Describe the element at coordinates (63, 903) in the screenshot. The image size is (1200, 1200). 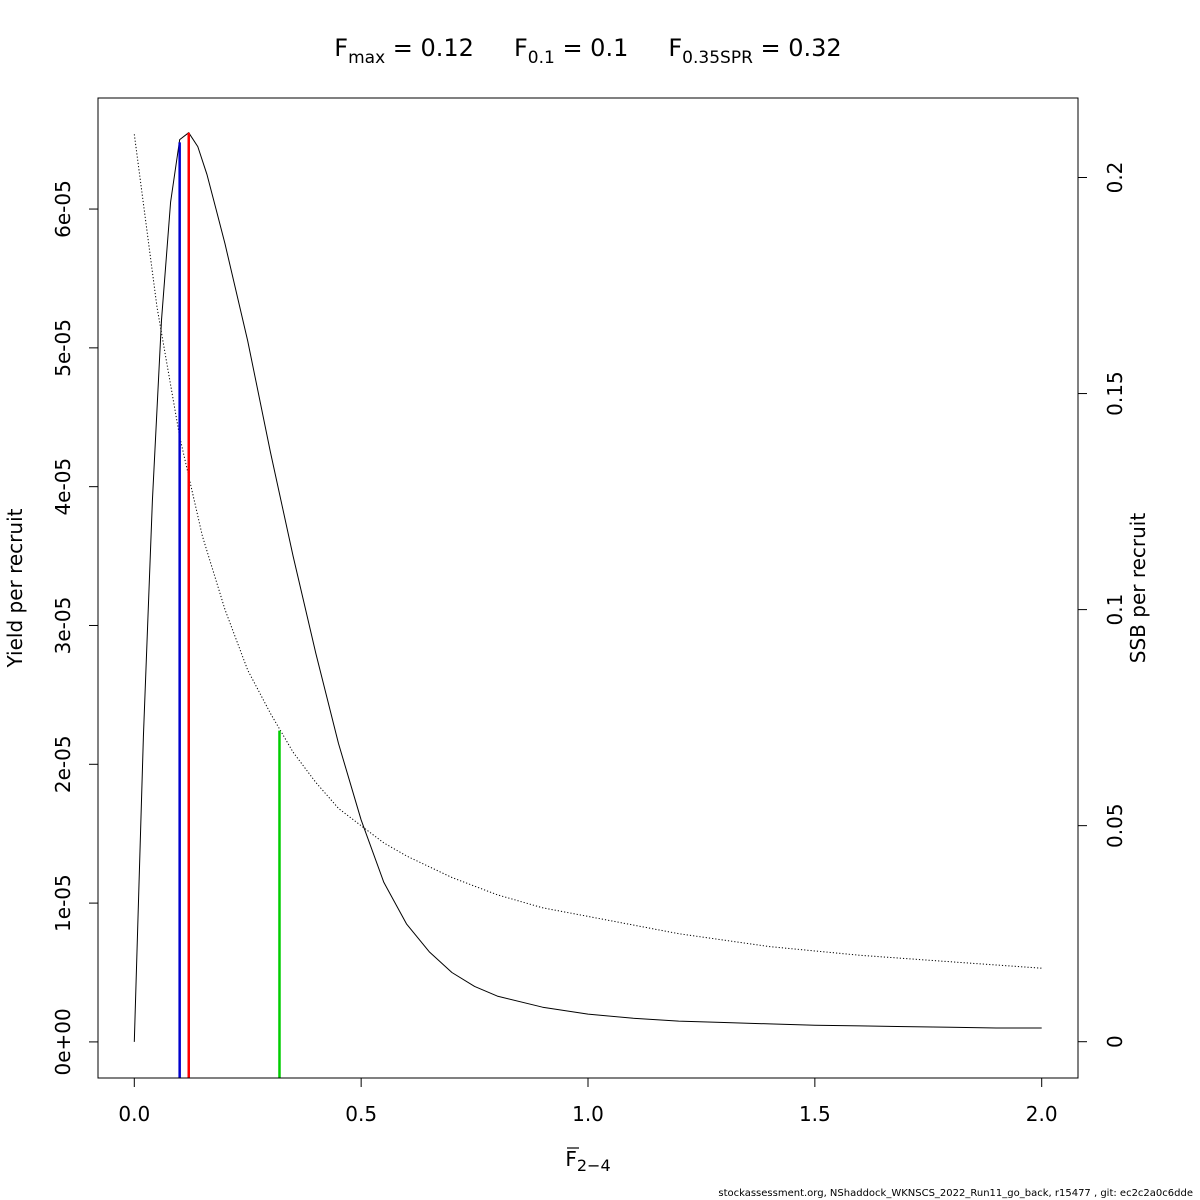
I see `y-tick-label-left: 1e-05` at that location.